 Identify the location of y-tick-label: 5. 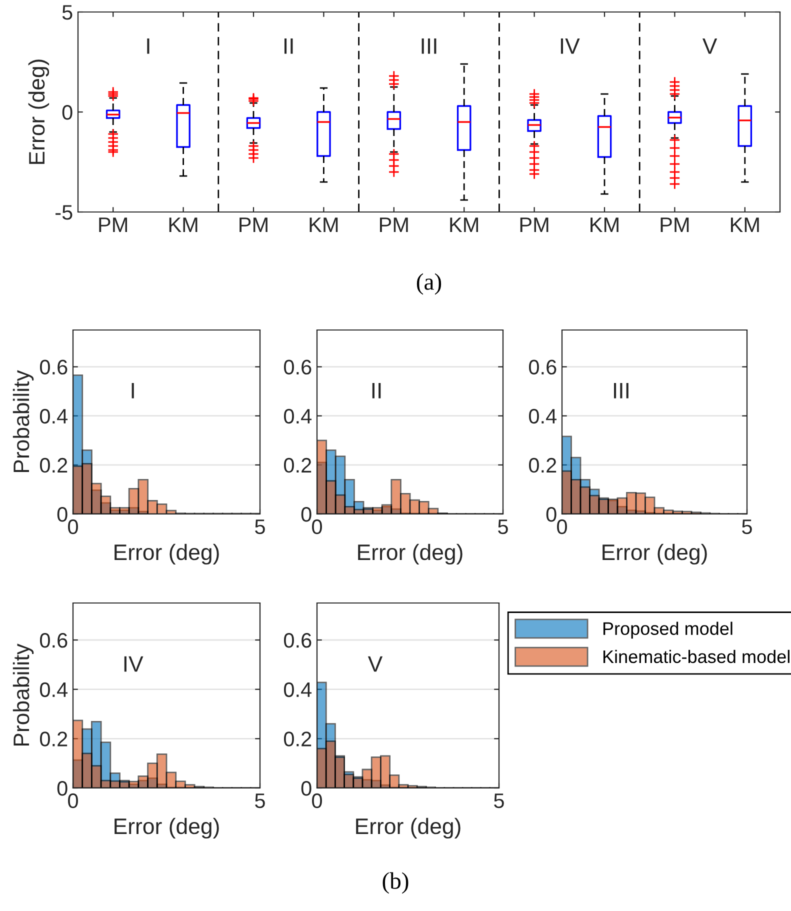
(67, 12).